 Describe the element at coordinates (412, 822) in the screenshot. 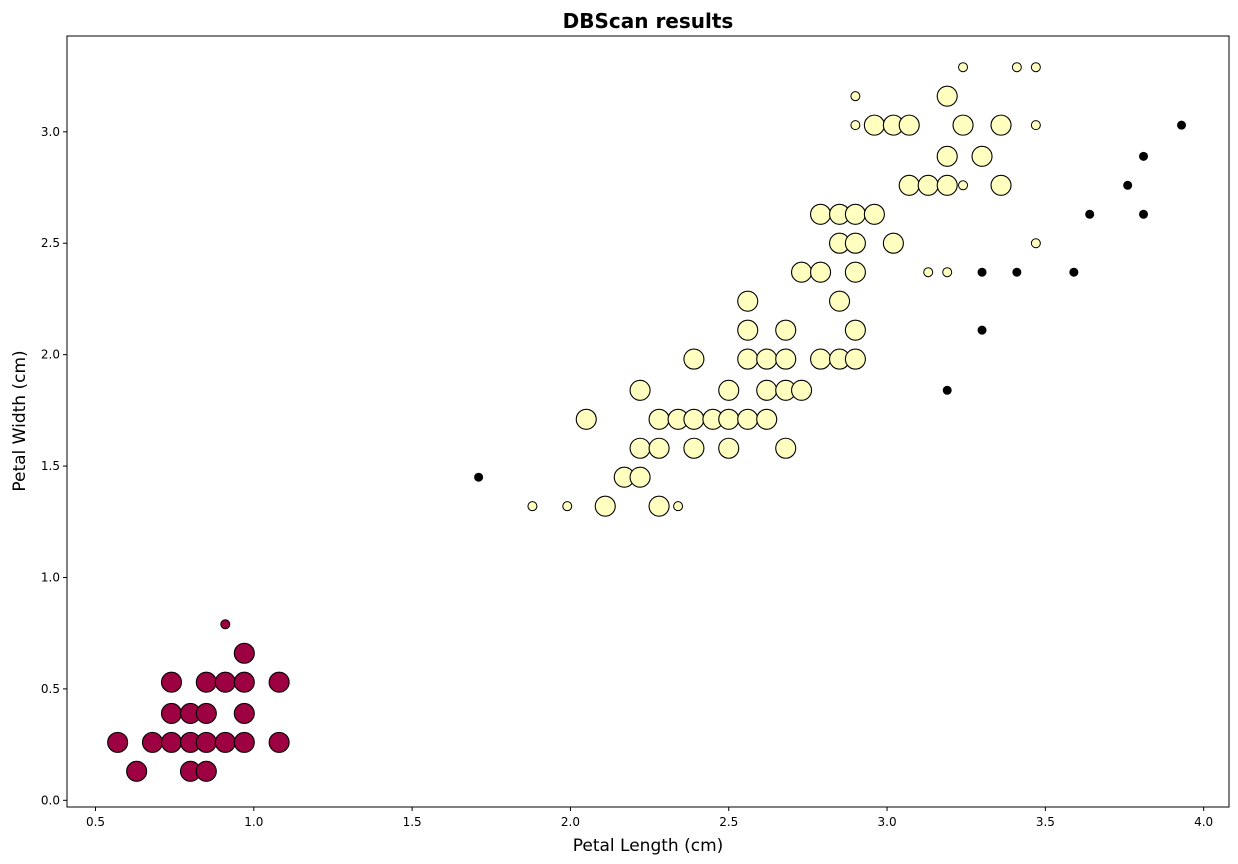

I see `x-tick-label: 1.5` at that location.